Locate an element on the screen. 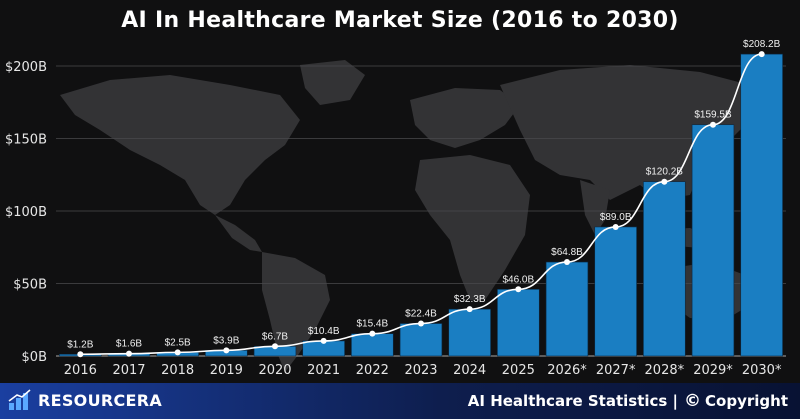 This screenshot has width=800, height=419. x-tick-label: 2017 is located at coordinates (128, 370).